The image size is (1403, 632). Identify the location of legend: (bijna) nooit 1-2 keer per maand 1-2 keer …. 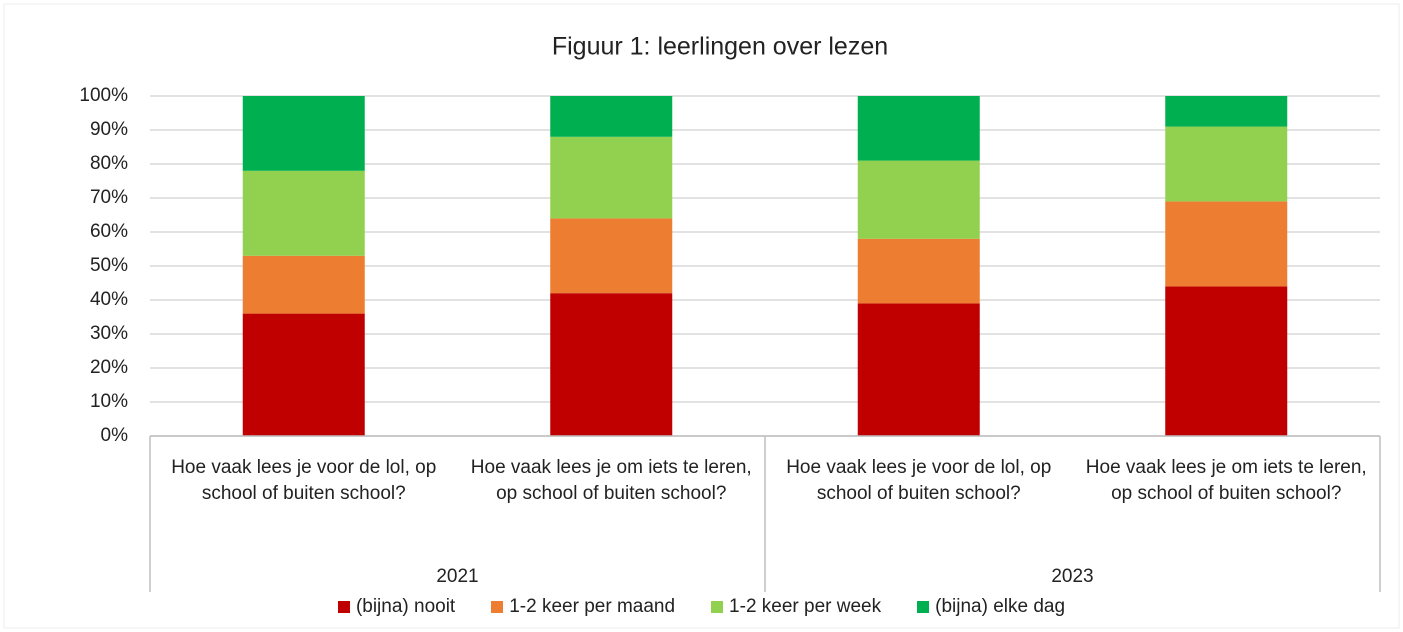
(701, 607).